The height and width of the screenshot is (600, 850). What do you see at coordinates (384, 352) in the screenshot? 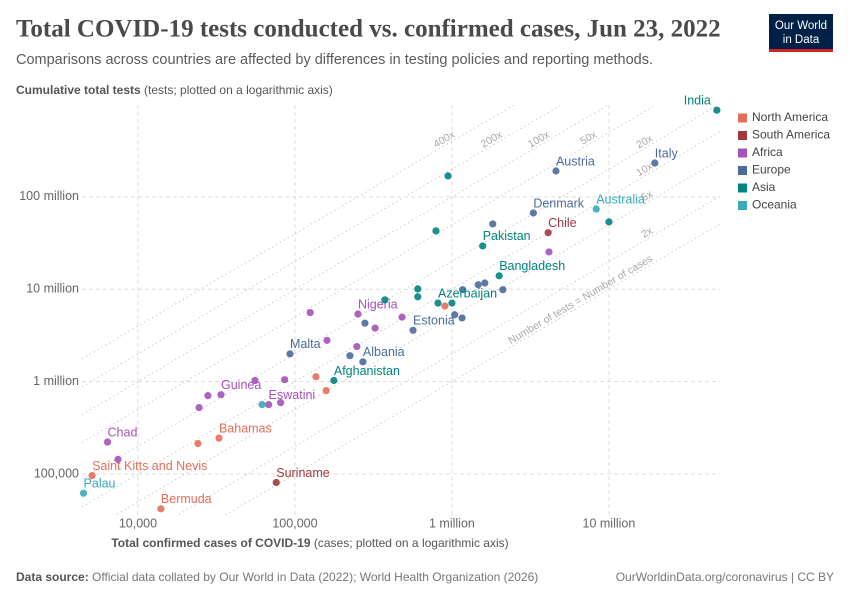
I see `point-label: Albania` at bounding box center [384, 352].